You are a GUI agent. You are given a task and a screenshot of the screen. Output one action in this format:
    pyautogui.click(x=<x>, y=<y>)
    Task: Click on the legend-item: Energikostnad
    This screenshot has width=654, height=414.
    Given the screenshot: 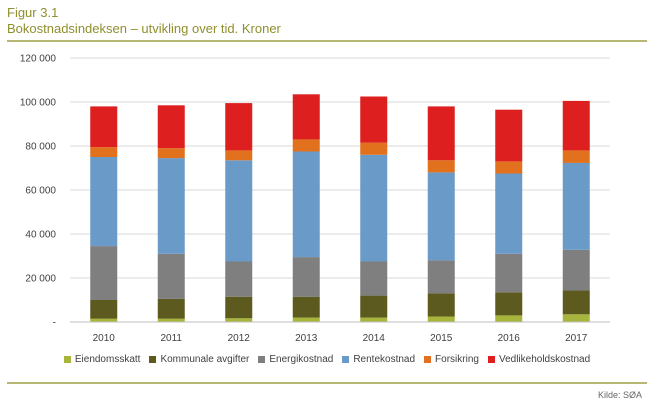 What is the action you would take?
    pyautogui.click(x=295, y=359)
    